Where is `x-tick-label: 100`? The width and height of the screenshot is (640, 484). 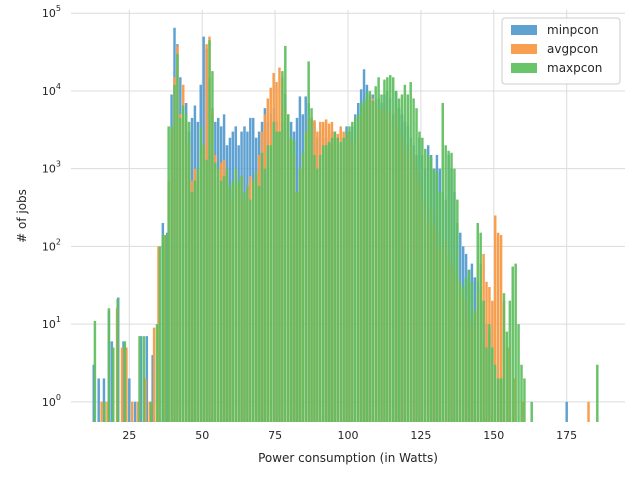
x-tick-label: 100 is located at coordinates (348, 435).